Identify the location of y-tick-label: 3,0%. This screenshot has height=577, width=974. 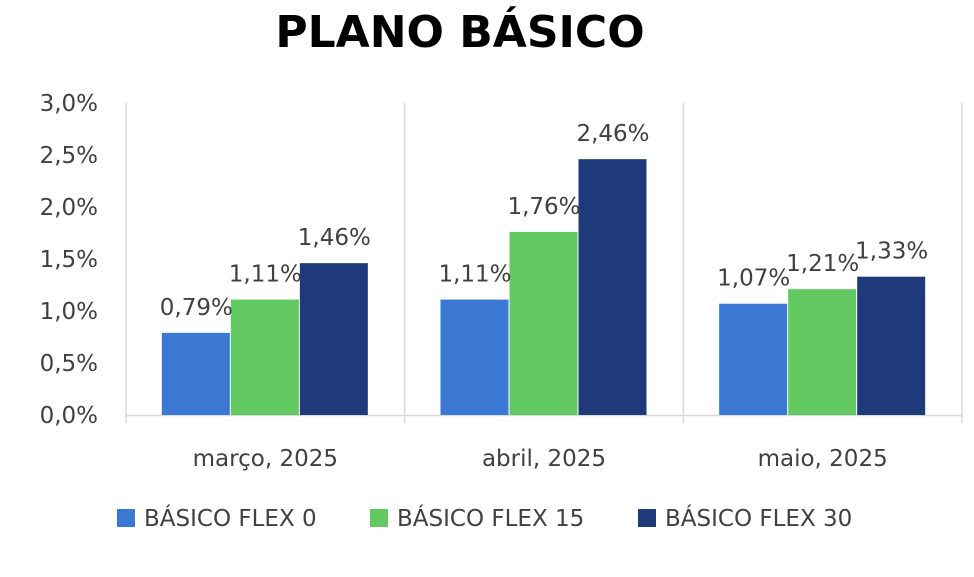
(69, 104).